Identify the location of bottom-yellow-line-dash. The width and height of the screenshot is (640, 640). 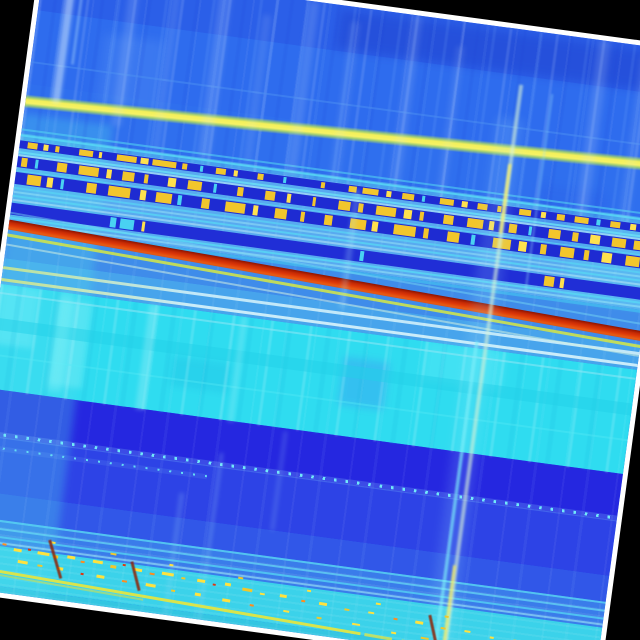
(378, 636).